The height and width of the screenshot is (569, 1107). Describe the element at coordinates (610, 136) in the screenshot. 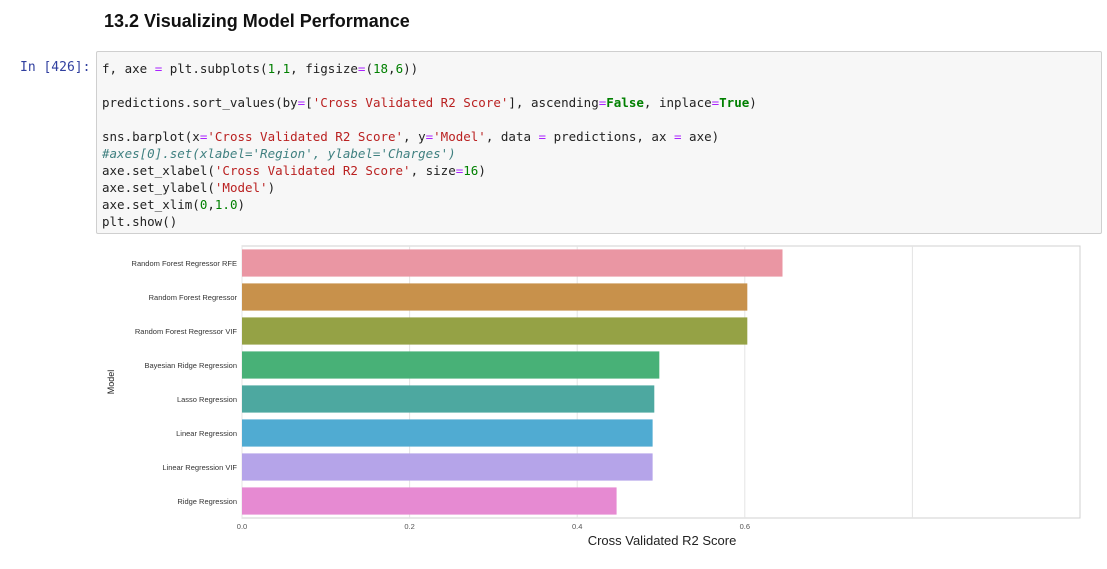

I see `code-token: predictions, ax` at that location.